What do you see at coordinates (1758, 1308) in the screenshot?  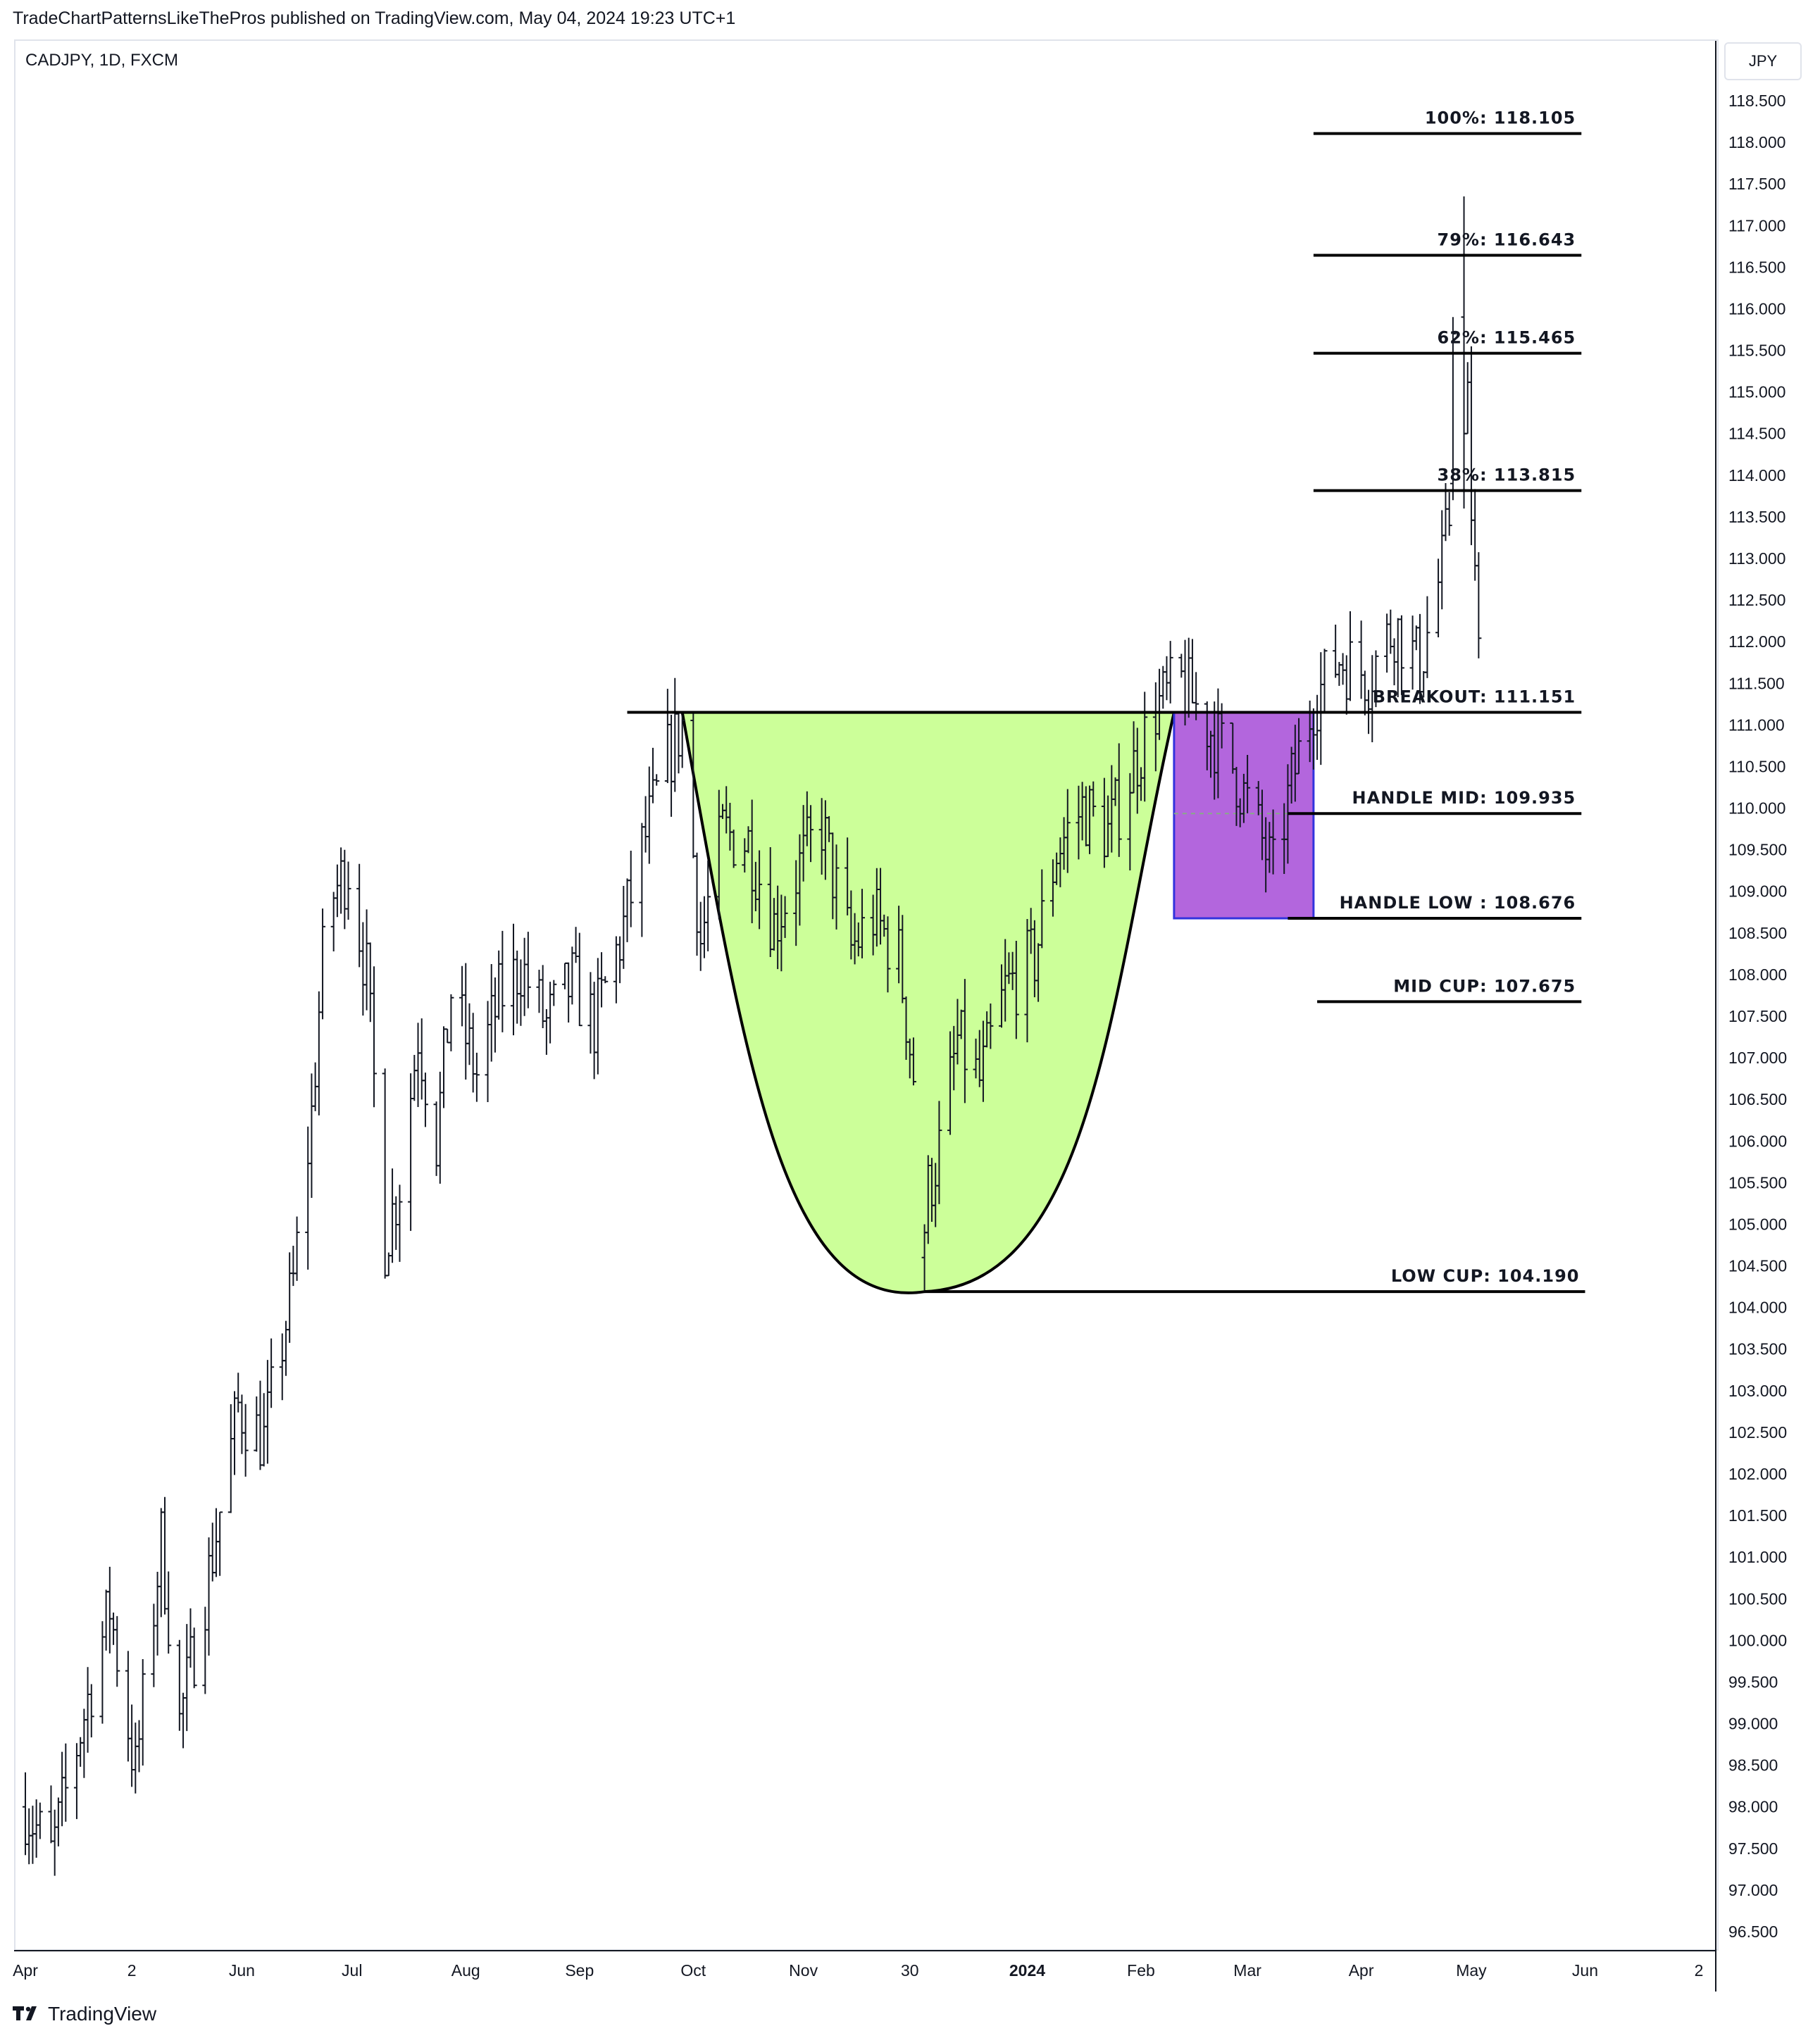 I see `price-tick-label: 104.000` at bounding box center [1758, 1308].